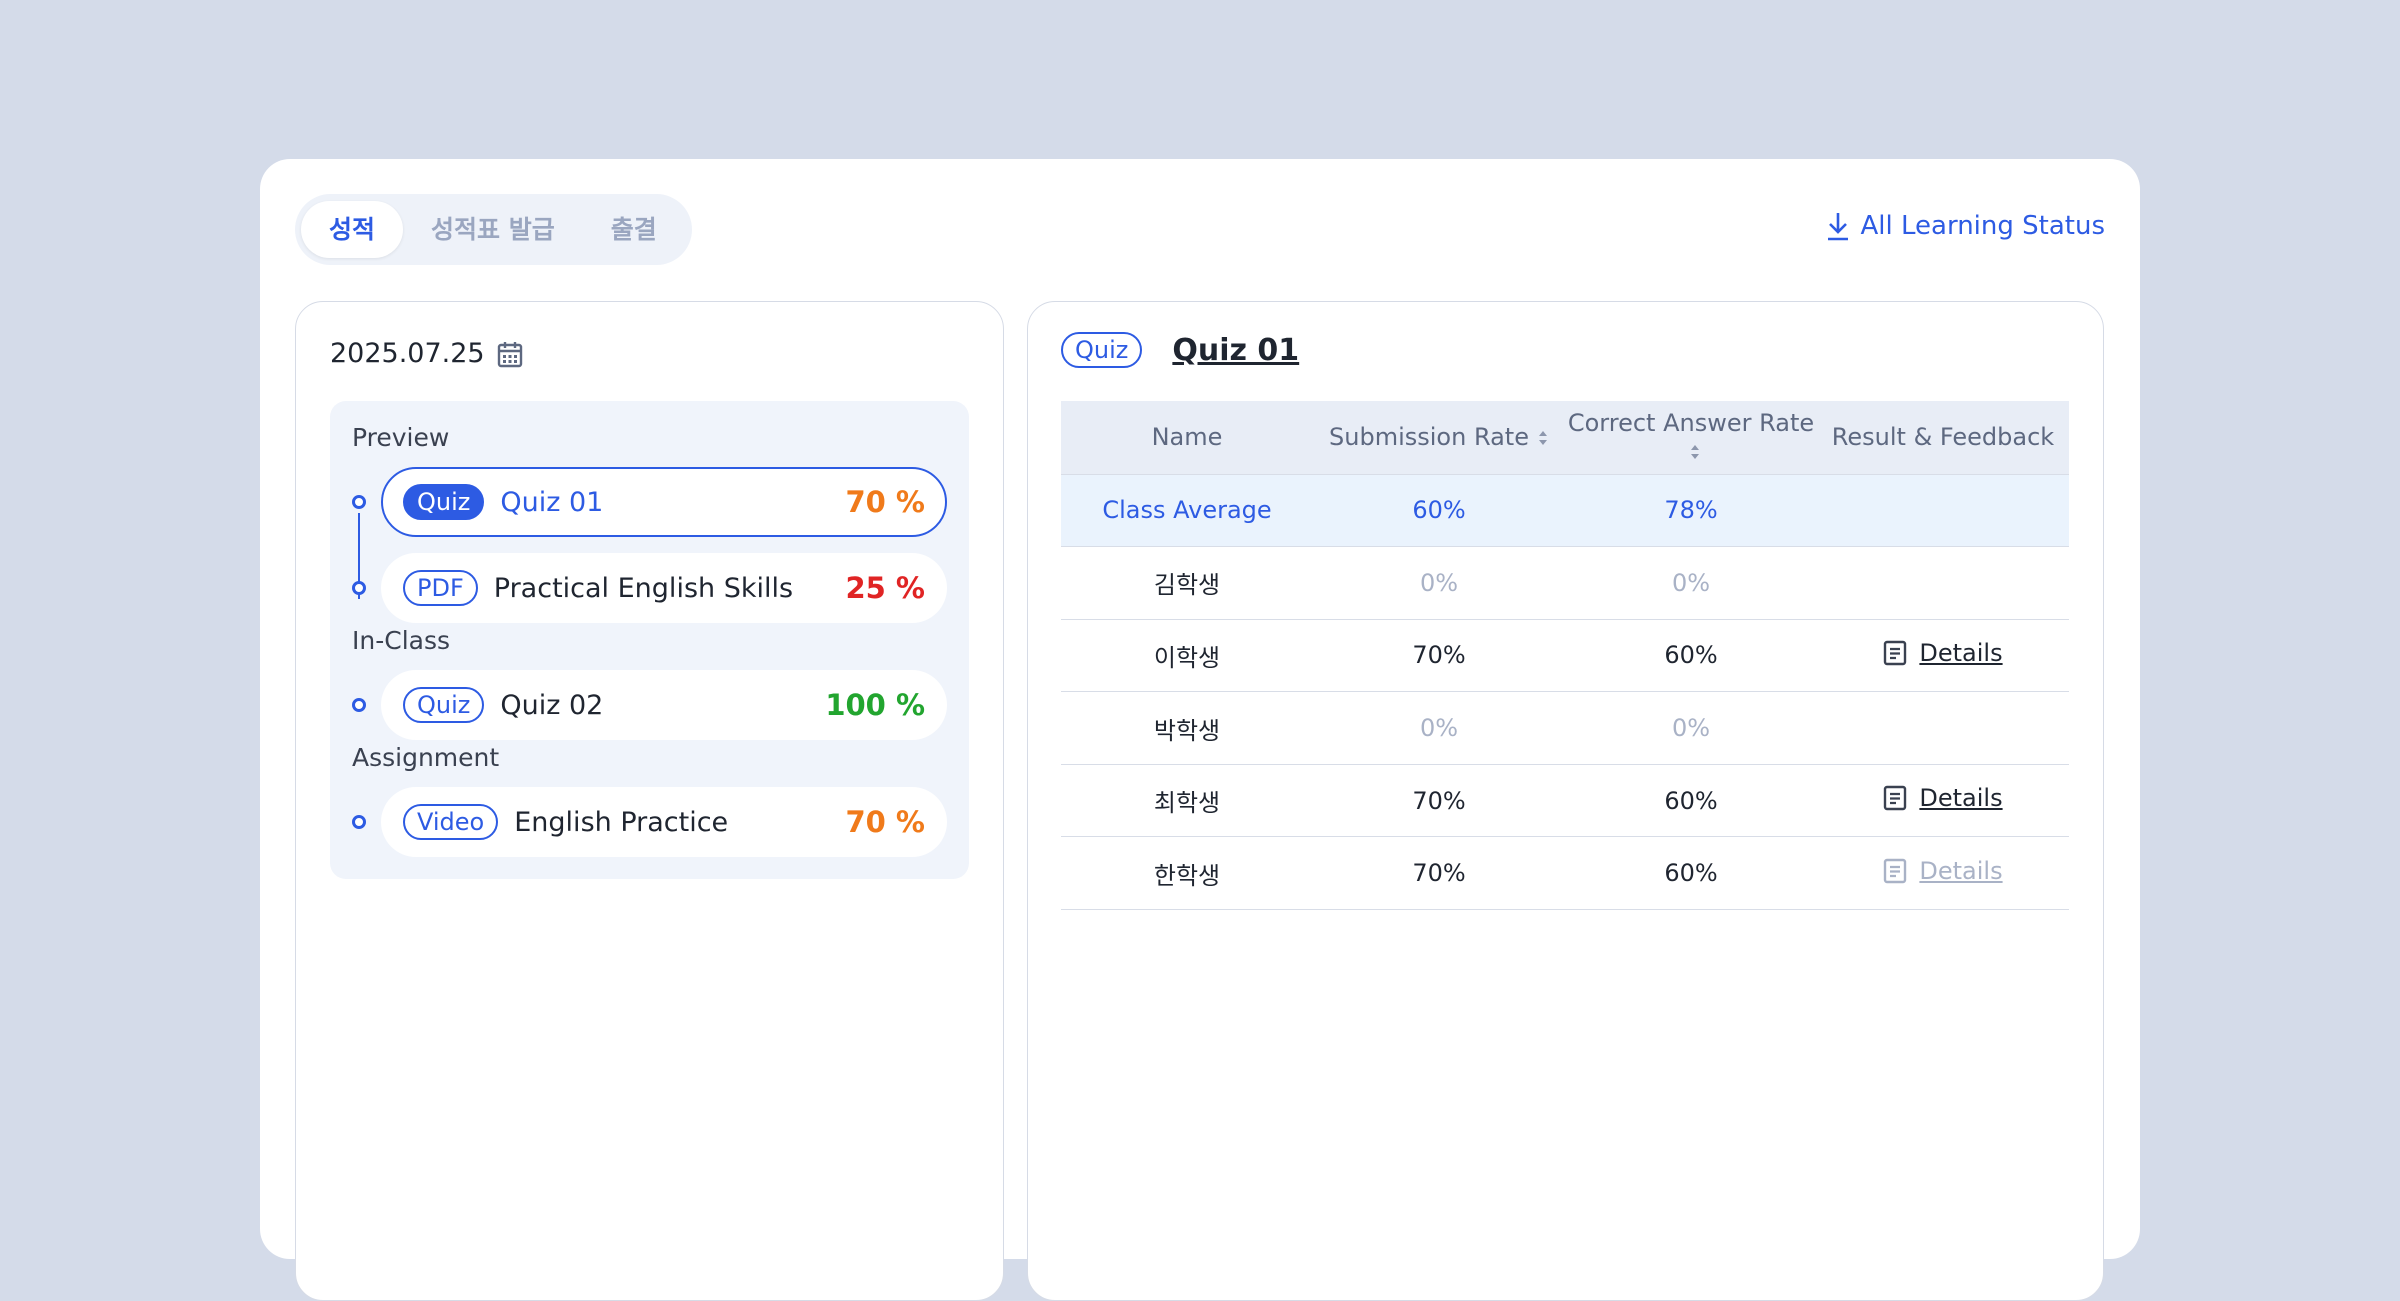 This screenshot has height=1301, width=2400. What do you see at coordinates (1983, 226) in the screenshot?
I see `download-label: All Learning Status` at bounding box center [1983, 226].